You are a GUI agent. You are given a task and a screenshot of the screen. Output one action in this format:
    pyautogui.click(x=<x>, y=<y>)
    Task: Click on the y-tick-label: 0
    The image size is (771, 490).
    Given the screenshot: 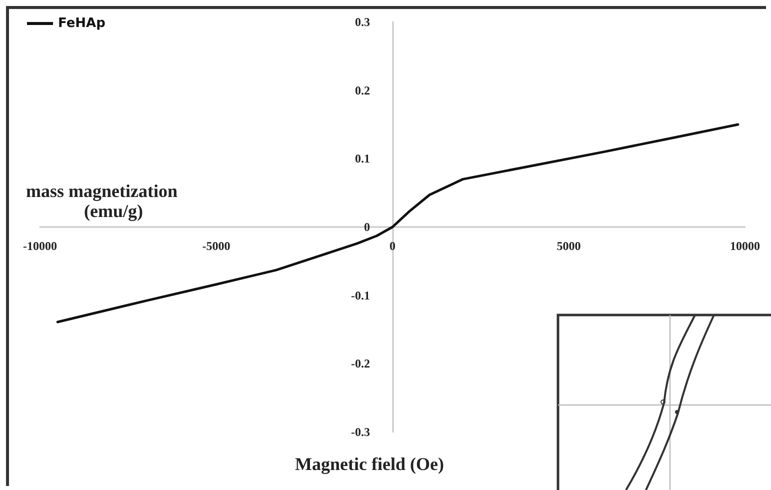 What is the action you would take?
    pyautogui.click(x=367, y=227)
    